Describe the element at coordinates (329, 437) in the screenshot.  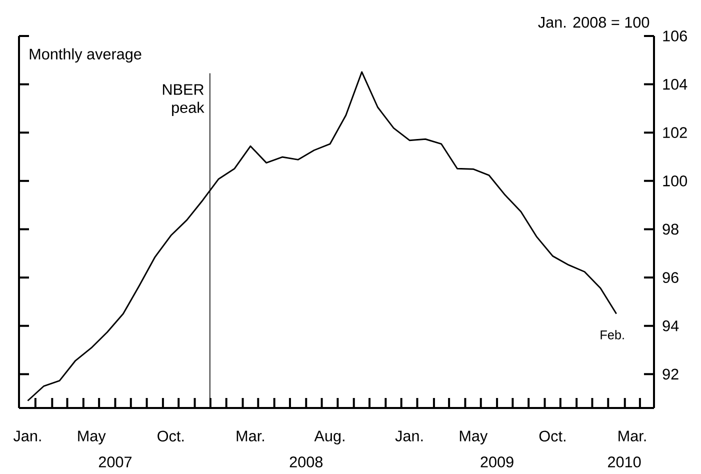
I see `x-tick-label: Aug.` at that location.